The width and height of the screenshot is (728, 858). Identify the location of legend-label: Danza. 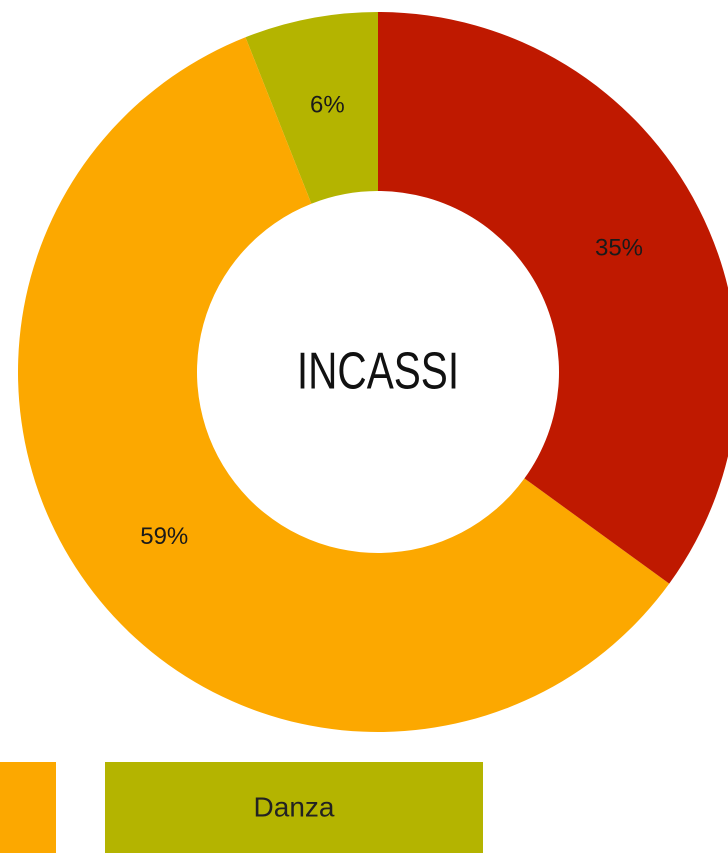
(294, 806).